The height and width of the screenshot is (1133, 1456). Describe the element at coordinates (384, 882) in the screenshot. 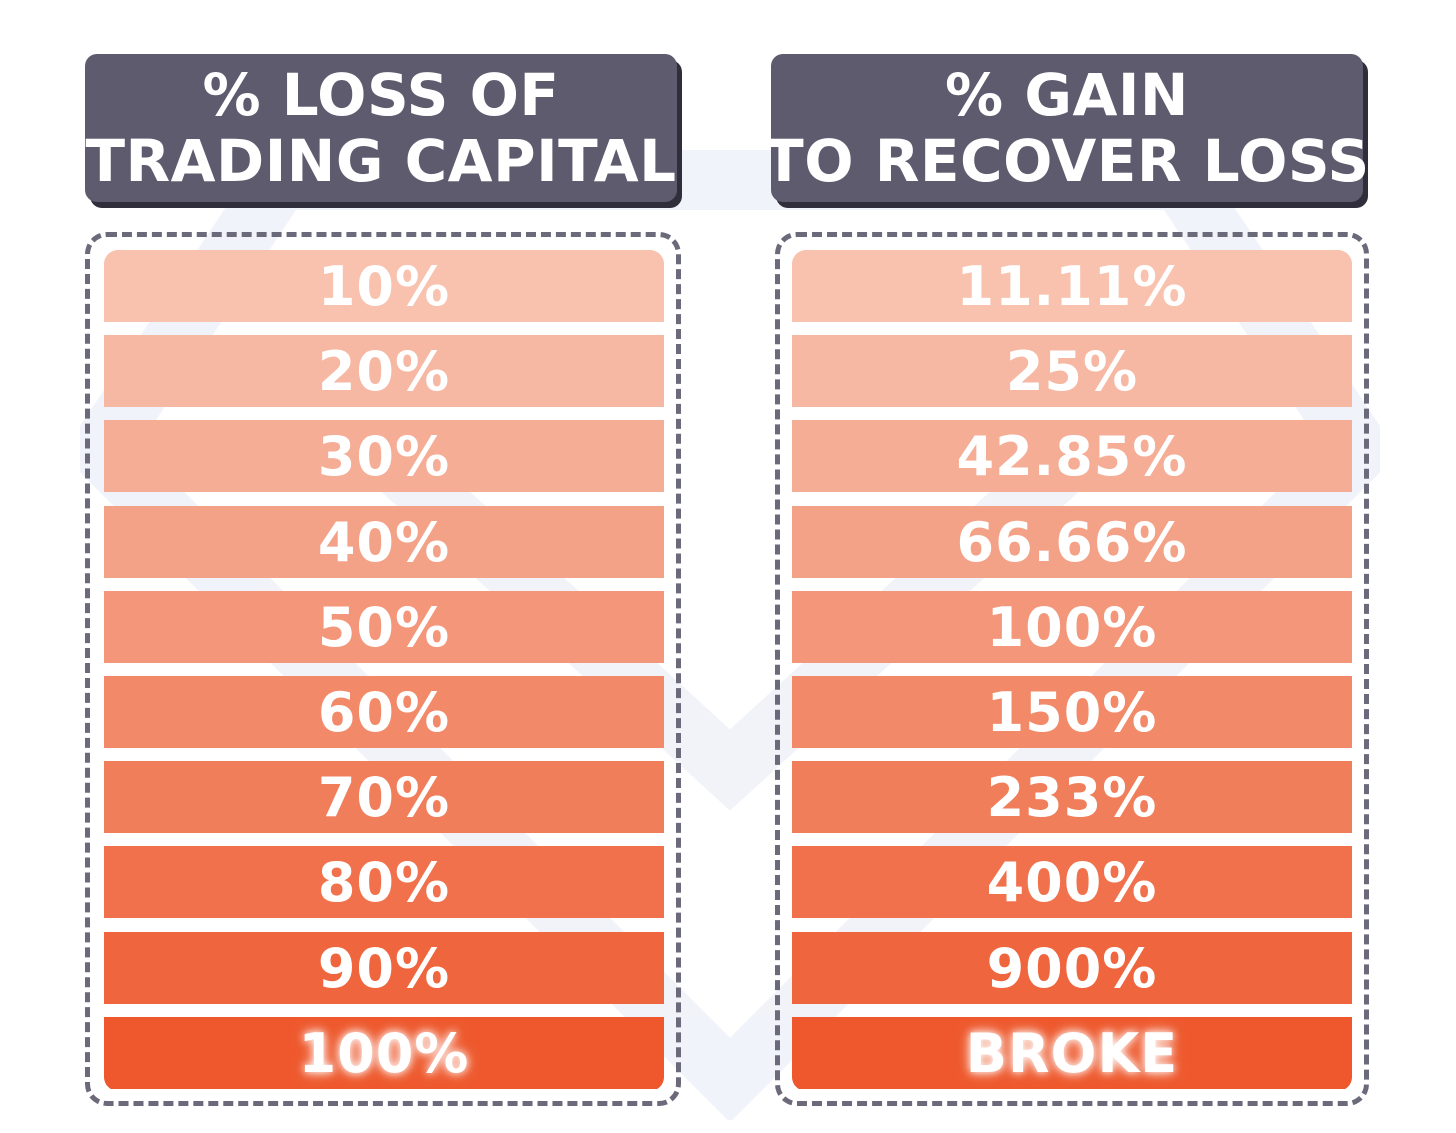

I see `loss-cell: 80%` at that location.